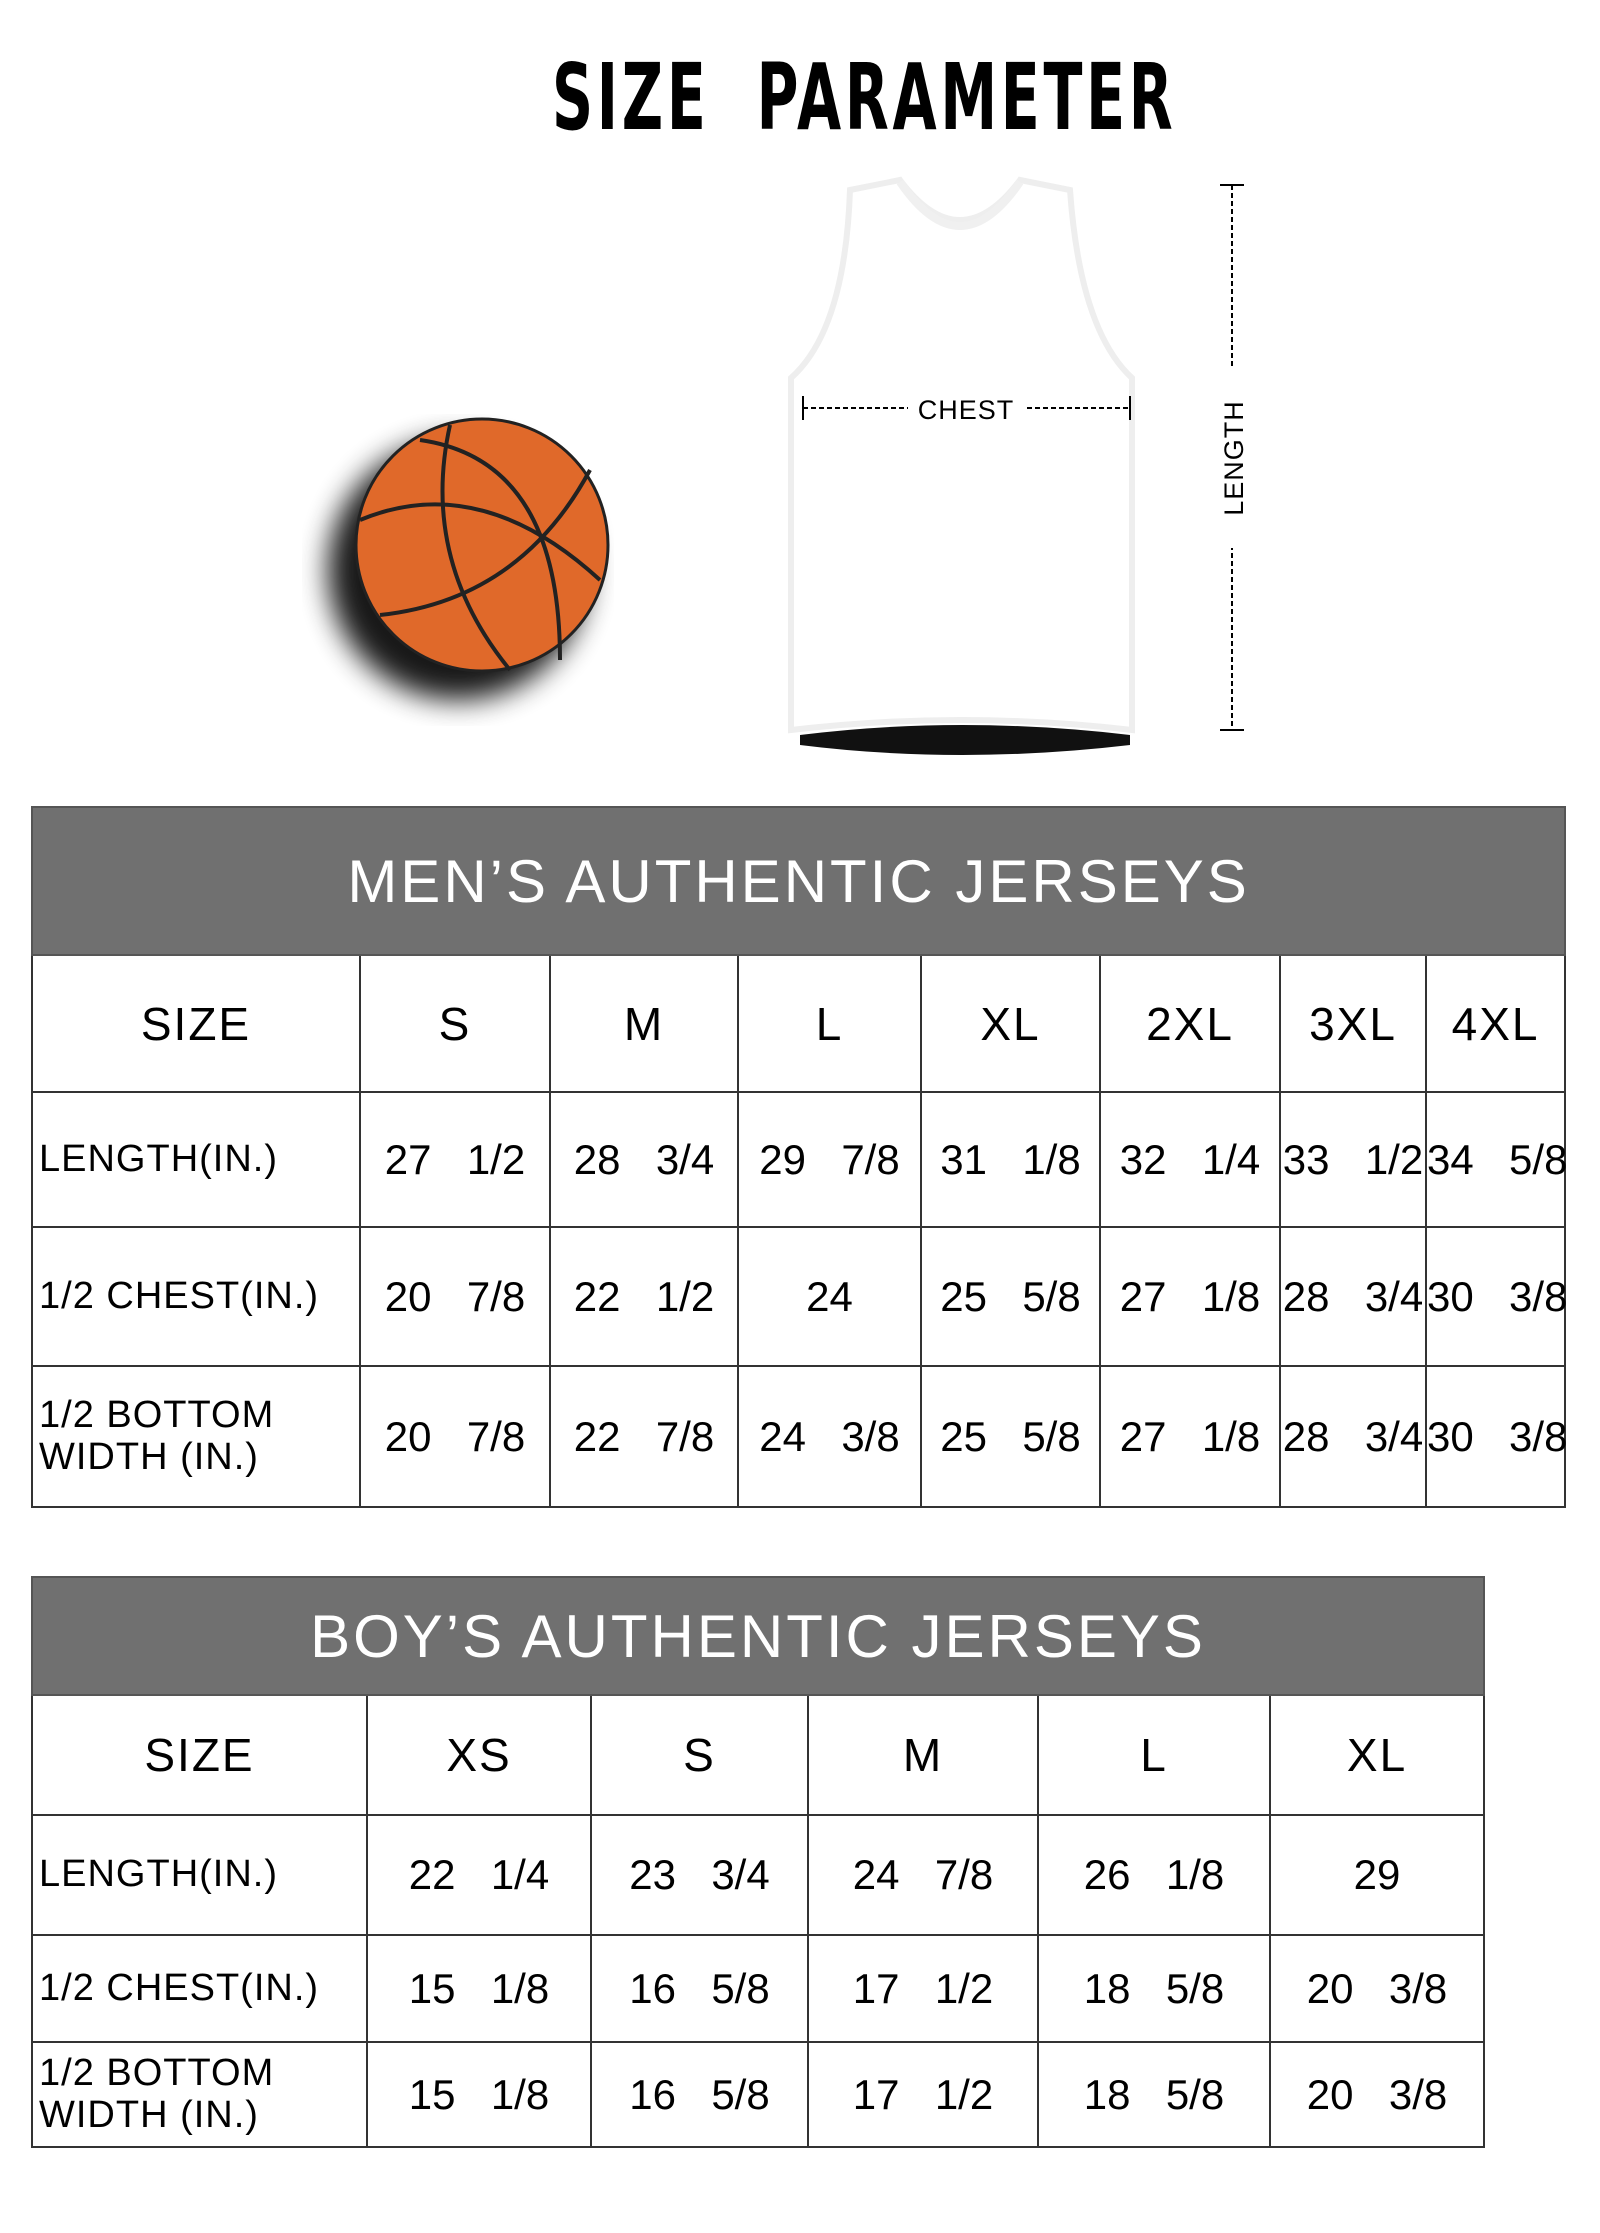 The width and height of the screenshot is (1600, 2233). I want to click on measurement-cell: 31 1/8, so click(1010, 1159).